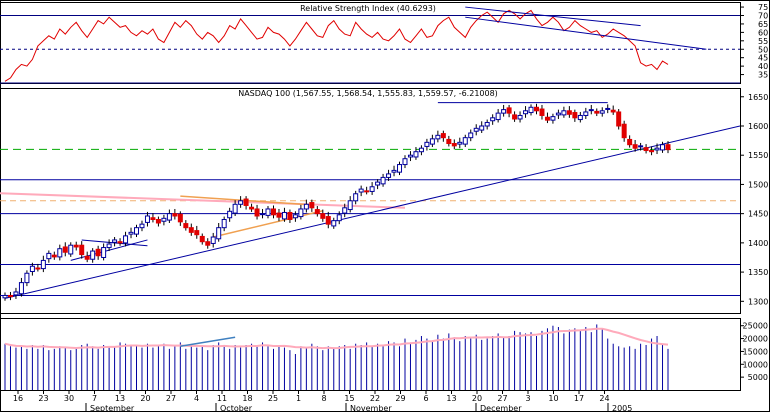 The height and width of the screenshot is (416, 770). Describe the element at coordinates (553, 398) in the screenshot. I see `x-tick-label: 10` at that location.